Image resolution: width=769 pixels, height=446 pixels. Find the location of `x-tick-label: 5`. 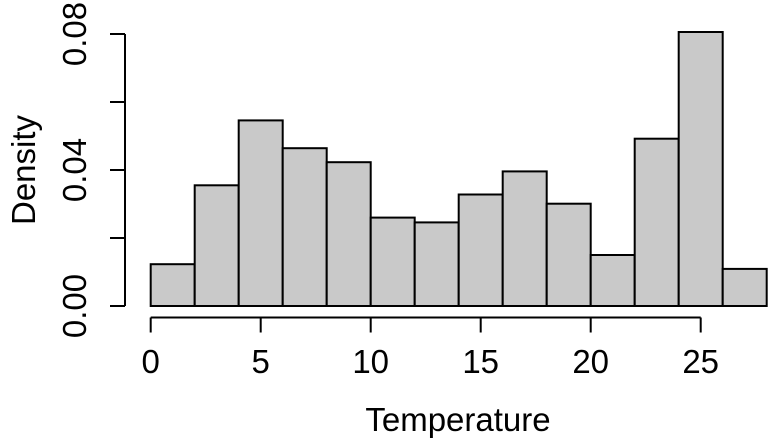

x-tick-label: 5 is located at coordinates (261, 361).